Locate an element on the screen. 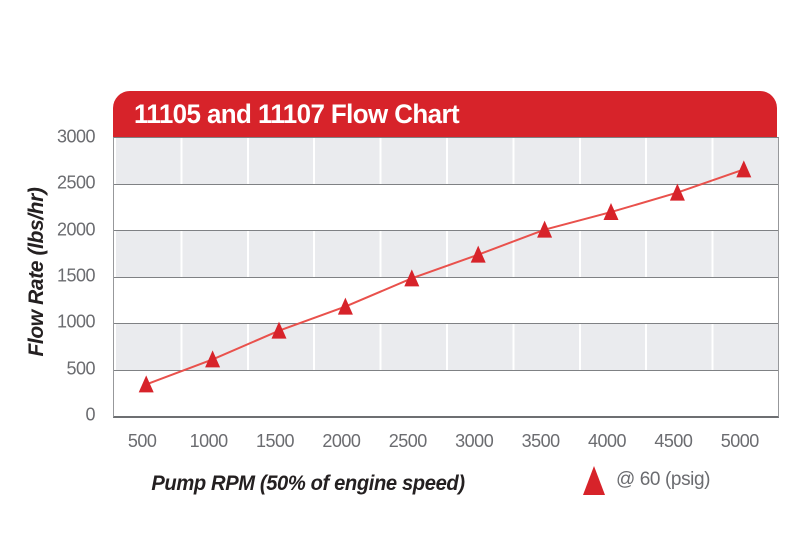 The width and height of the screenshot is (800, 554). x-axis-title: Pump RPM (50% of engine speed) is located at coordinates (308, 483).